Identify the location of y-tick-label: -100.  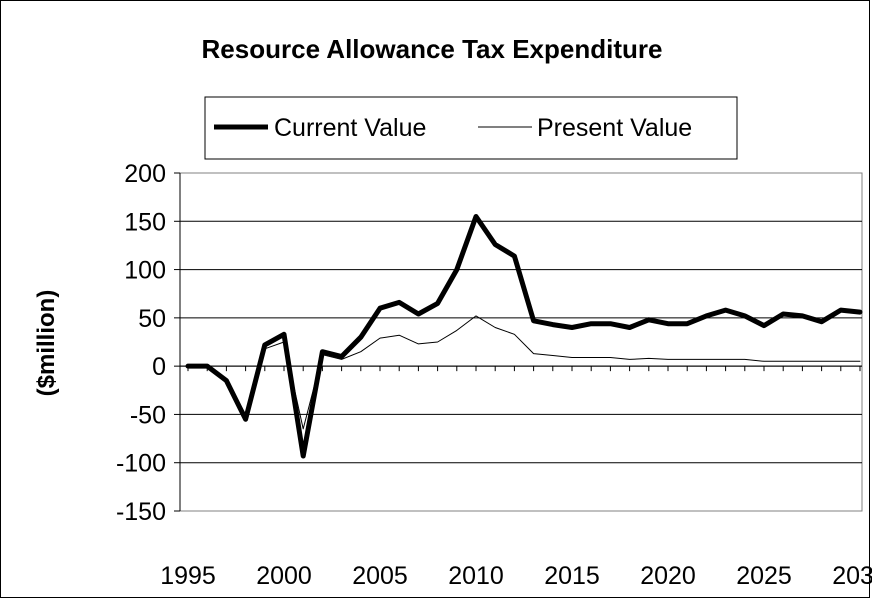
(141, 464).